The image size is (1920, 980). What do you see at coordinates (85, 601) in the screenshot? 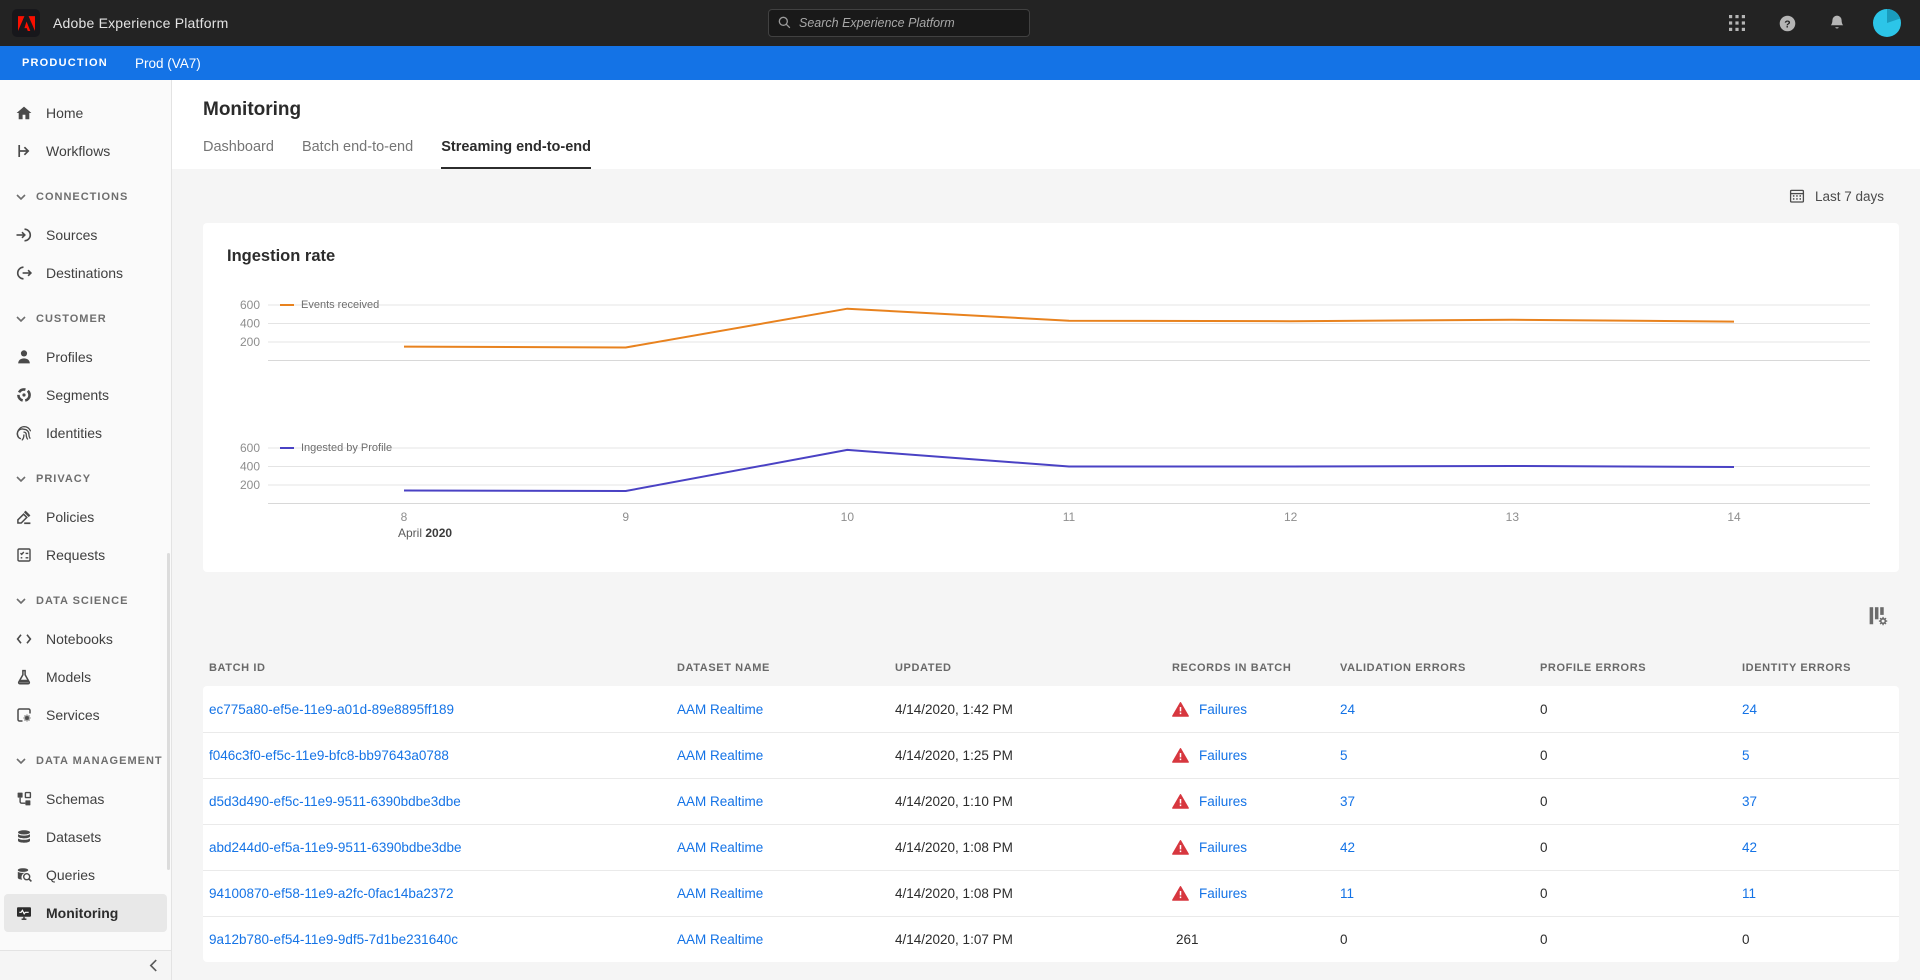
I see `sidebar-section-data-science: DATA SCIENCE` at bounding box center [85, 601].